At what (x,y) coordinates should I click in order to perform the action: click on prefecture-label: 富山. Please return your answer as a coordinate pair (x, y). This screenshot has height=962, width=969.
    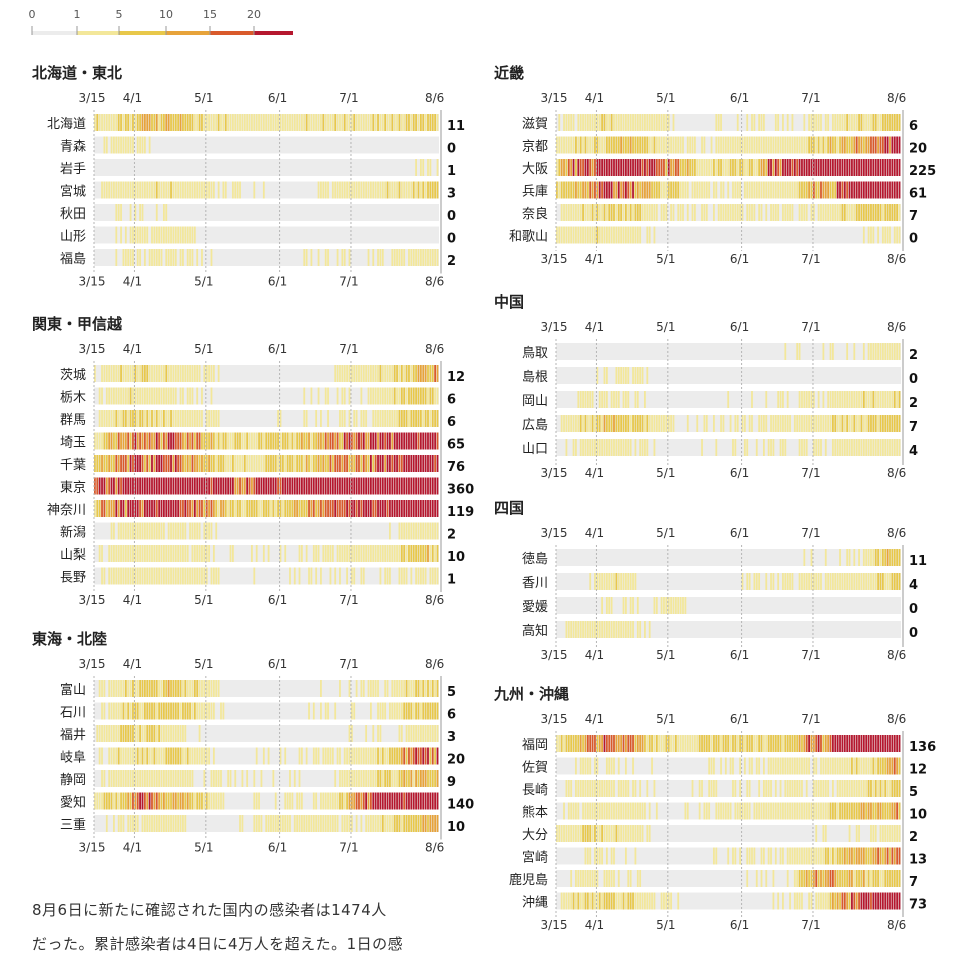
    Looking at the image, I should click on (73, 690).